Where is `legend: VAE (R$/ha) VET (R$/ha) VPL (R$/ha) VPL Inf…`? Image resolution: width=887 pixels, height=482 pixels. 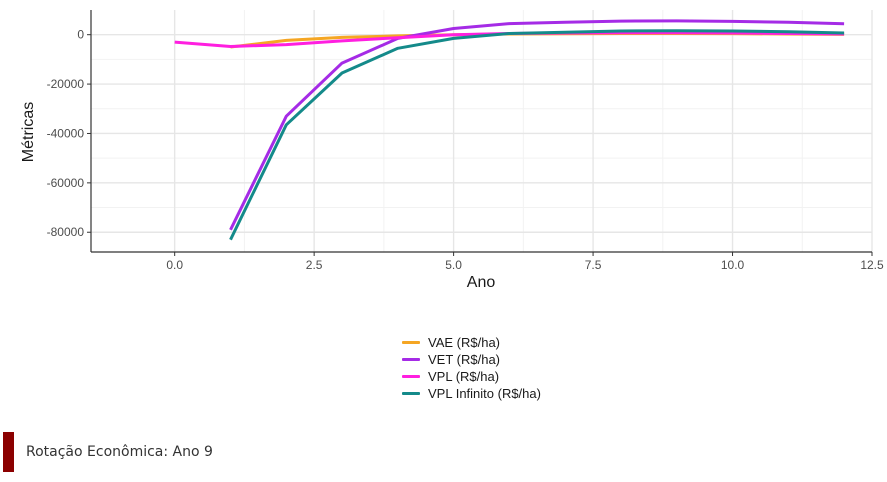 legend: VAE (R$/ha) VET (R$/ha) VPL (R$/ha) VPL Inf… is located at coordinates (471, 368).